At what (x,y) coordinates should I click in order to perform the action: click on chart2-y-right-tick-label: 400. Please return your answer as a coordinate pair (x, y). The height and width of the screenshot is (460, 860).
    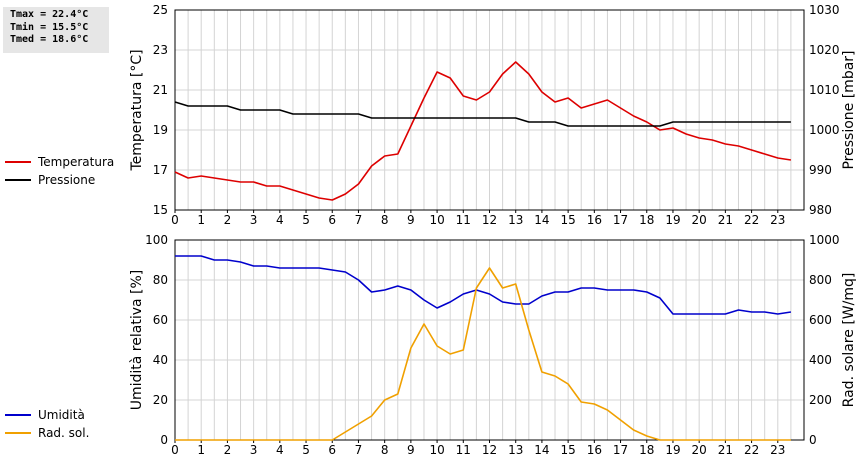
    Looking at the image, I should click on (820, 360).